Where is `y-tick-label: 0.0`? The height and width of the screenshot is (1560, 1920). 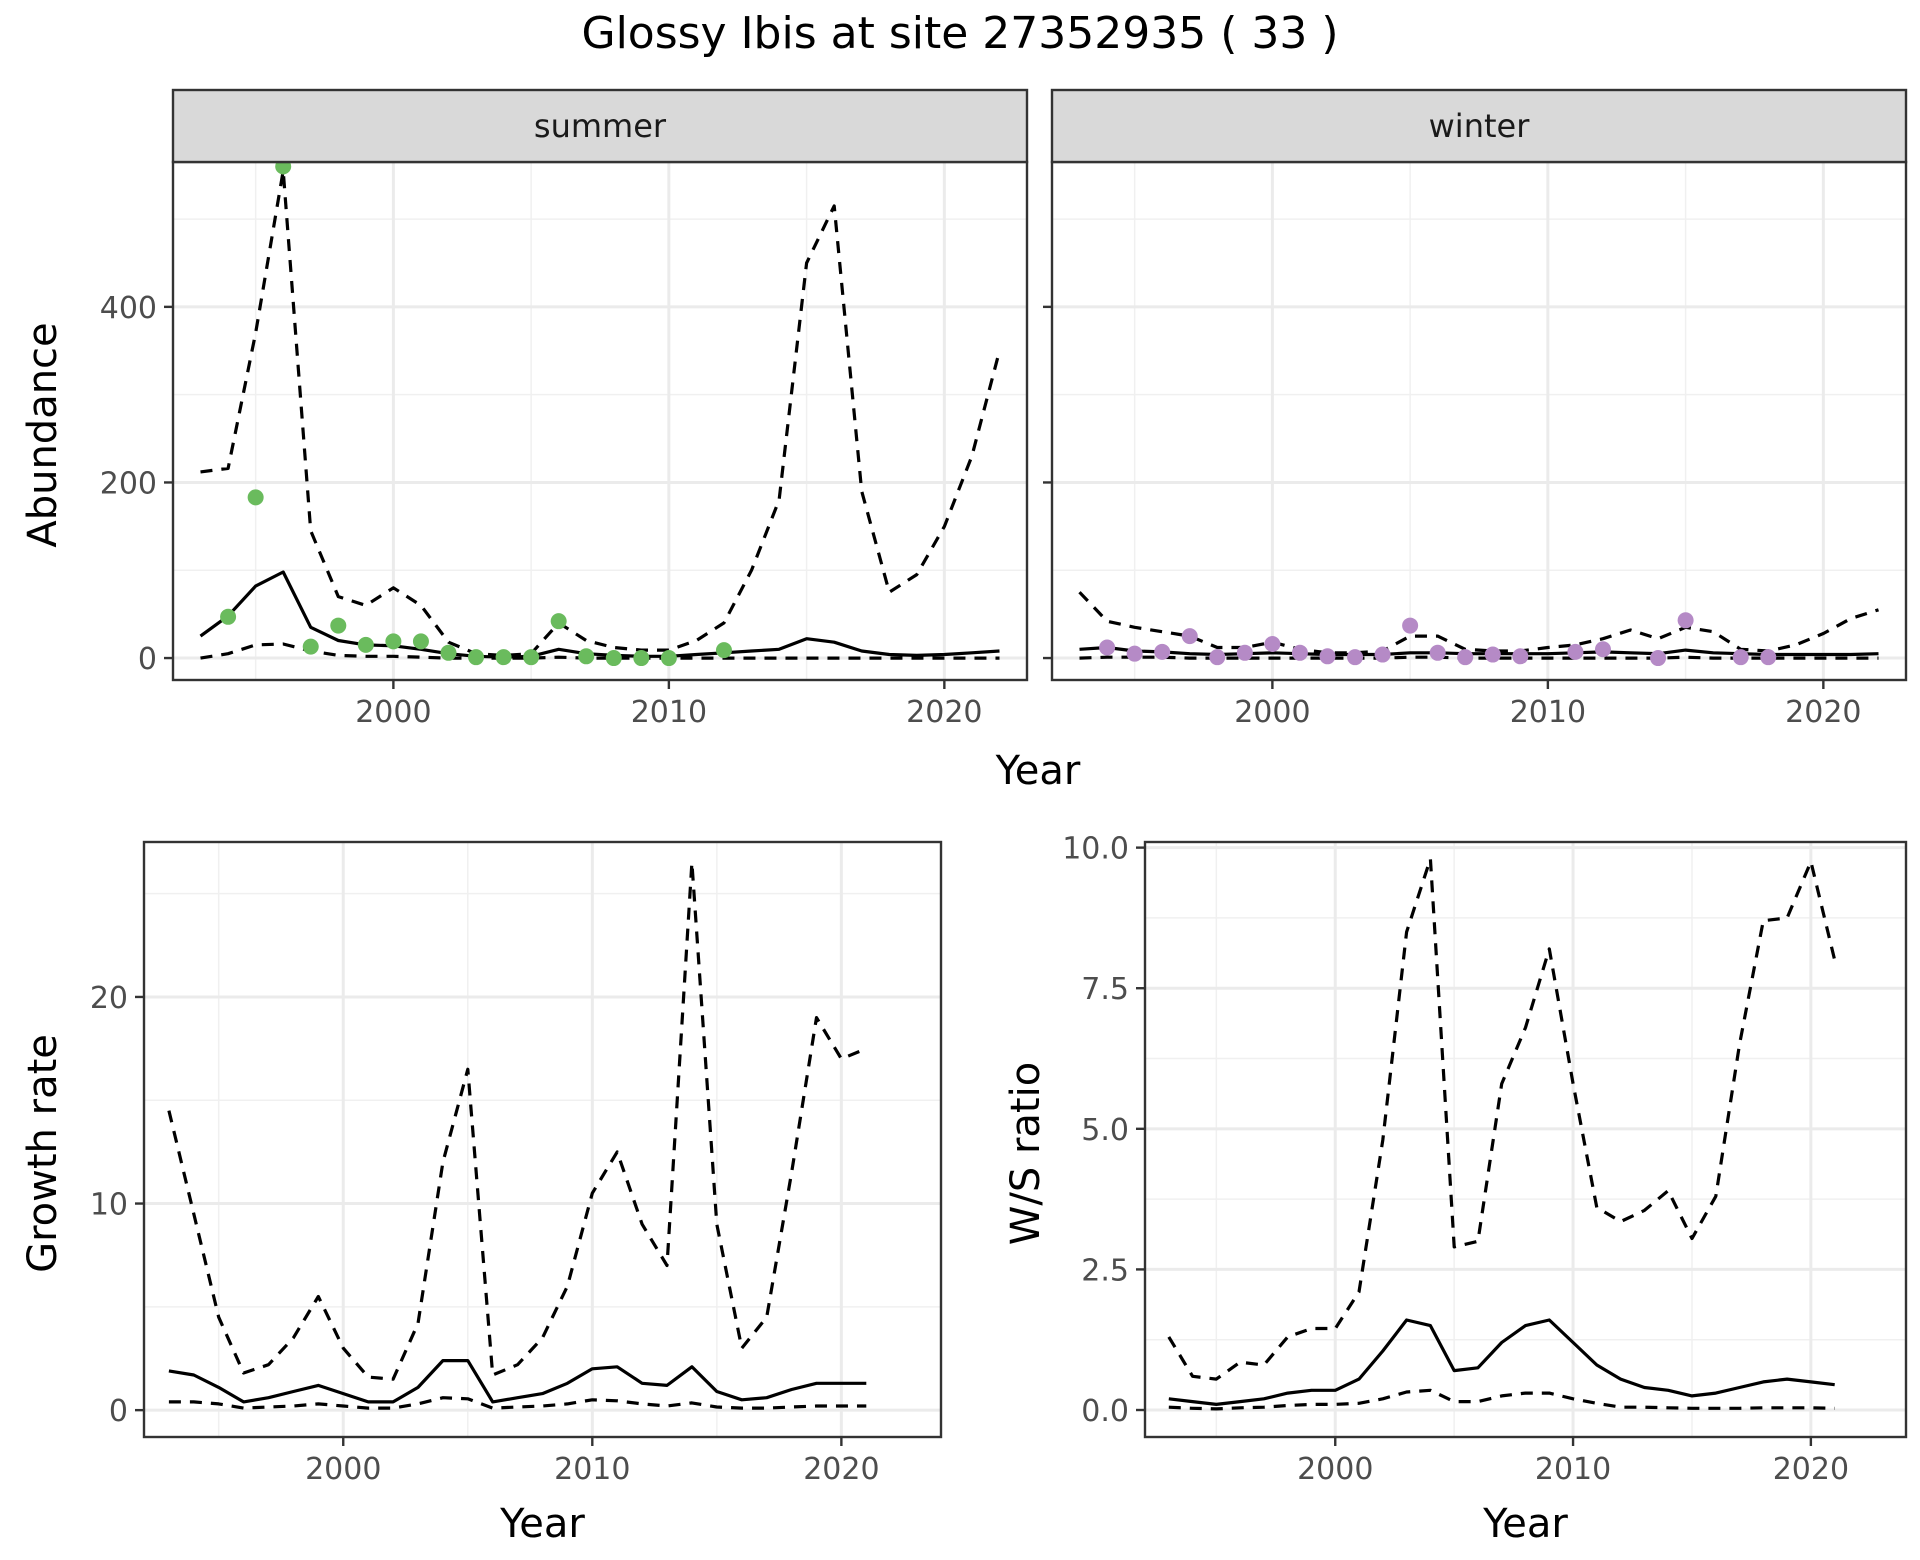
y-tick-label: 0.0 is located at coordinates (1105, 1411).